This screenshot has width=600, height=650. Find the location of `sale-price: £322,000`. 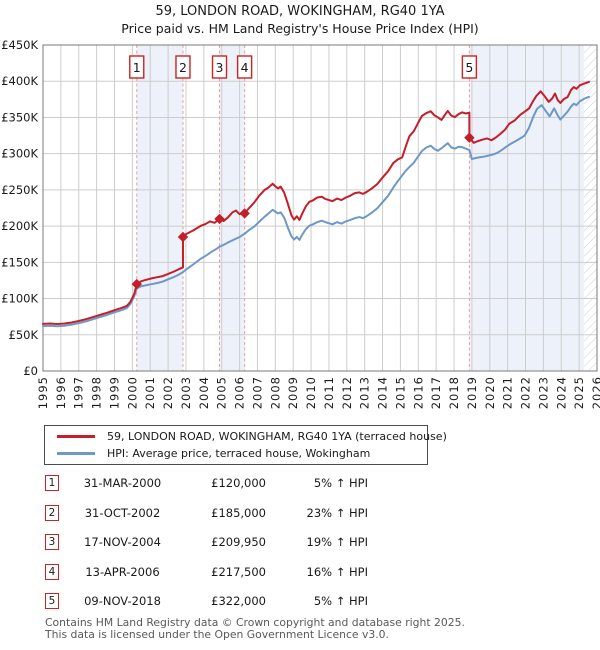

sale-price: £322,000 is located at coordinates (238, 601).